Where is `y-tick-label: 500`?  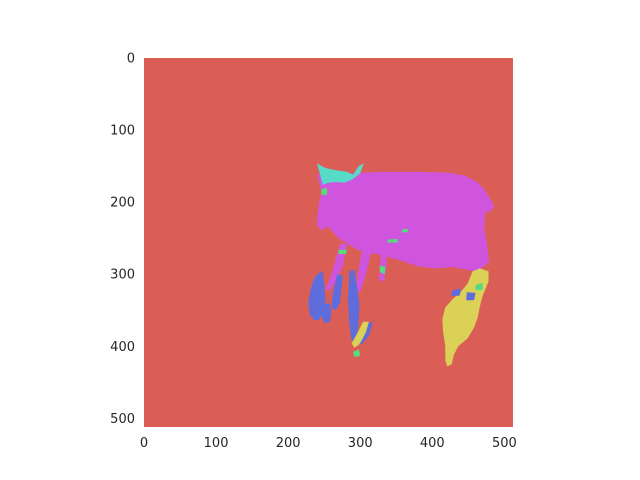
y-tick-label: 500 is located at coordinates (122, 419).